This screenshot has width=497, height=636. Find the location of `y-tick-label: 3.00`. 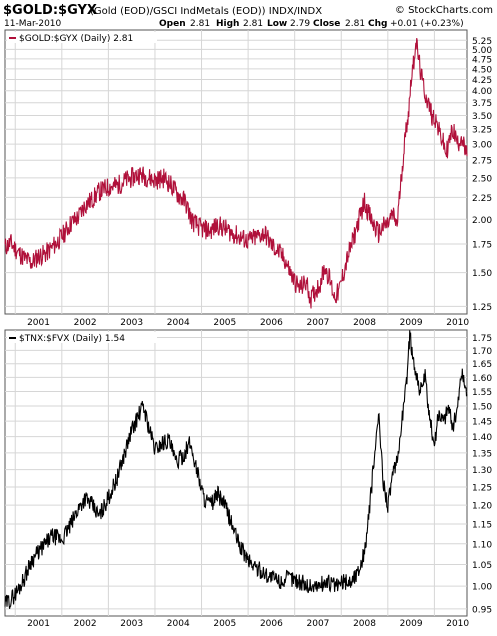

y-tick-label: 3.00 is located at coordinates (482, 146).